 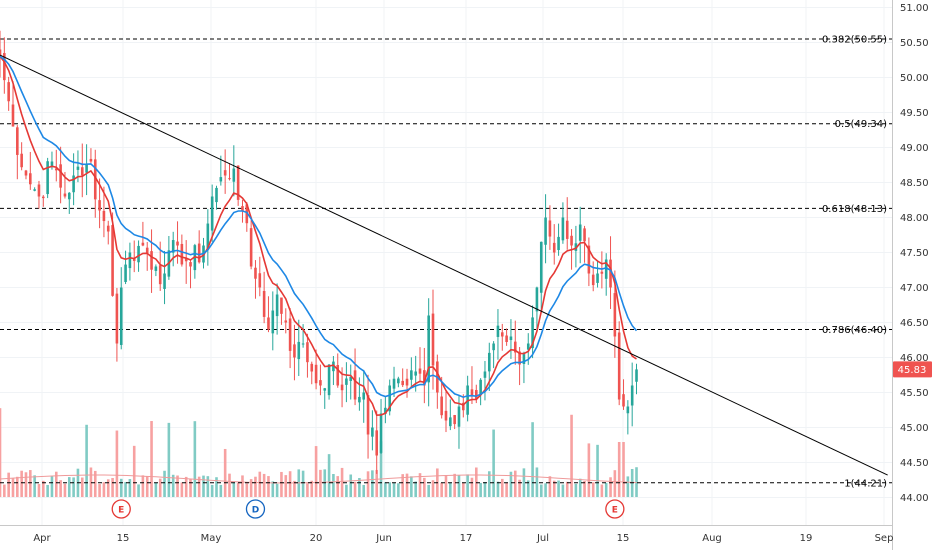 I want to click on time-tick-label: 17, so click(x=466, y=538).